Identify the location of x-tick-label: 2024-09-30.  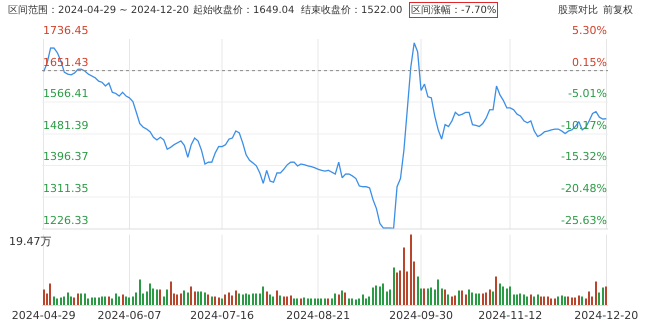
(421, 315).